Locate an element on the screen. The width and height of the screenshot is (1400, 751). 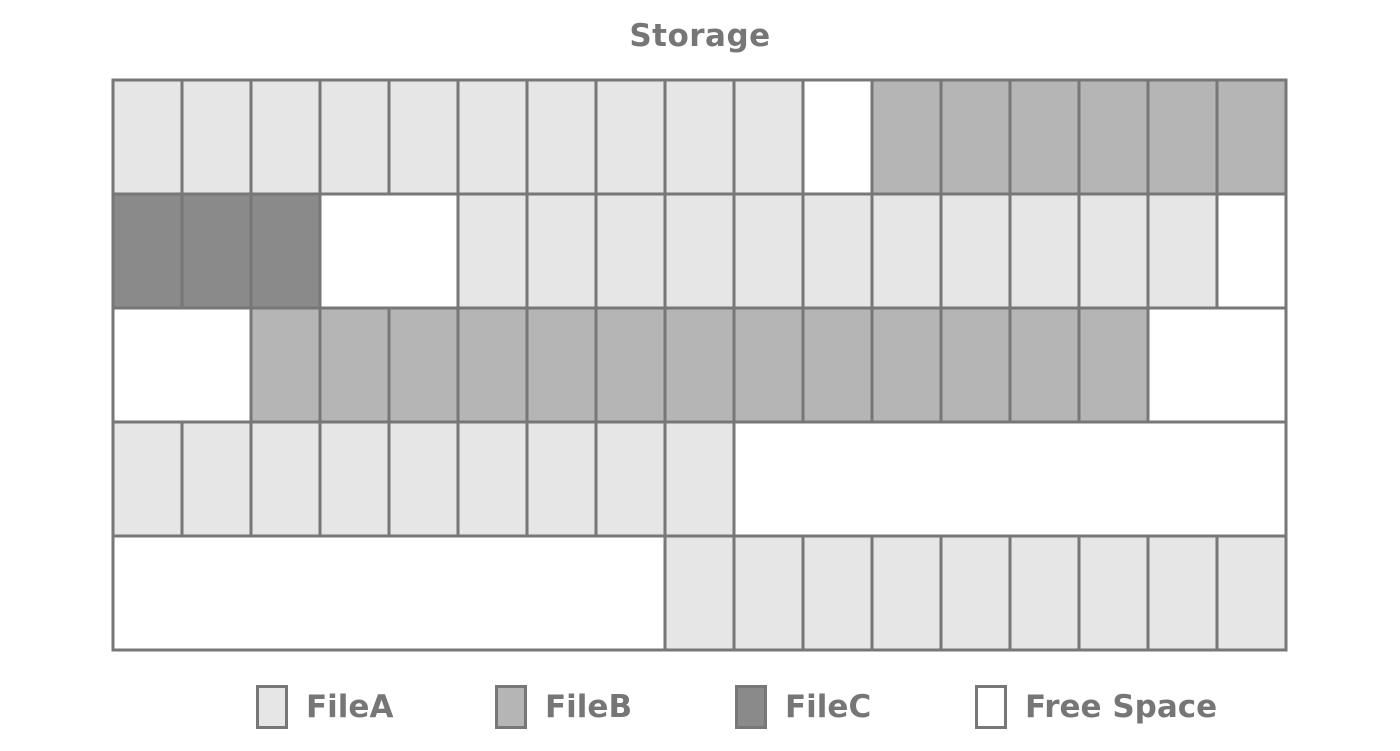
legend-label-free-space: Free Space is located at coordinates (1121, 707).